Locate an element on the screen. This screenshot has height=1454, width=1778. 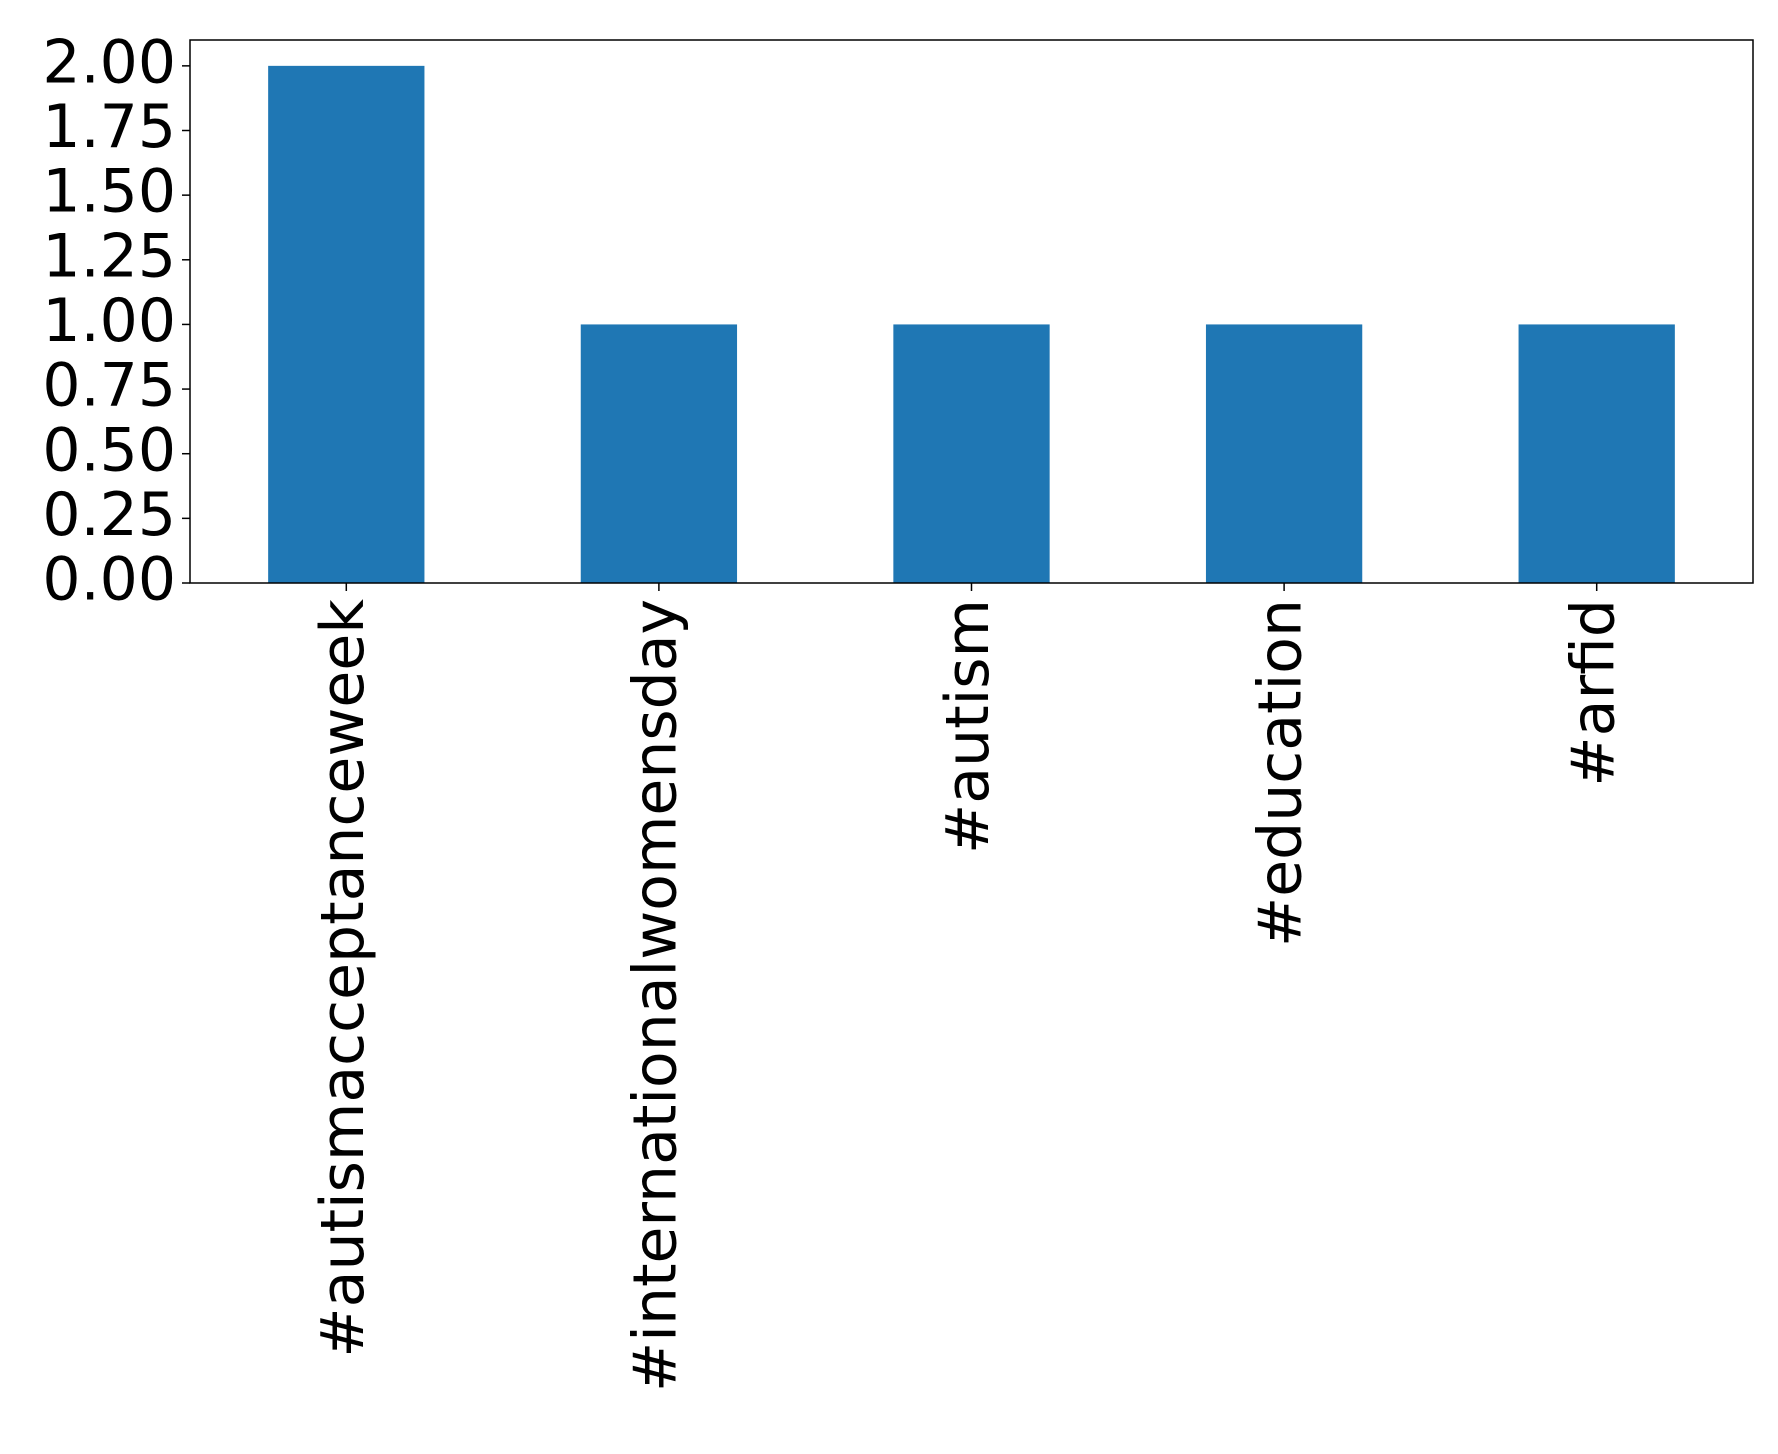
y-tick-label: 2.00 is located at coordinates (109, 62).